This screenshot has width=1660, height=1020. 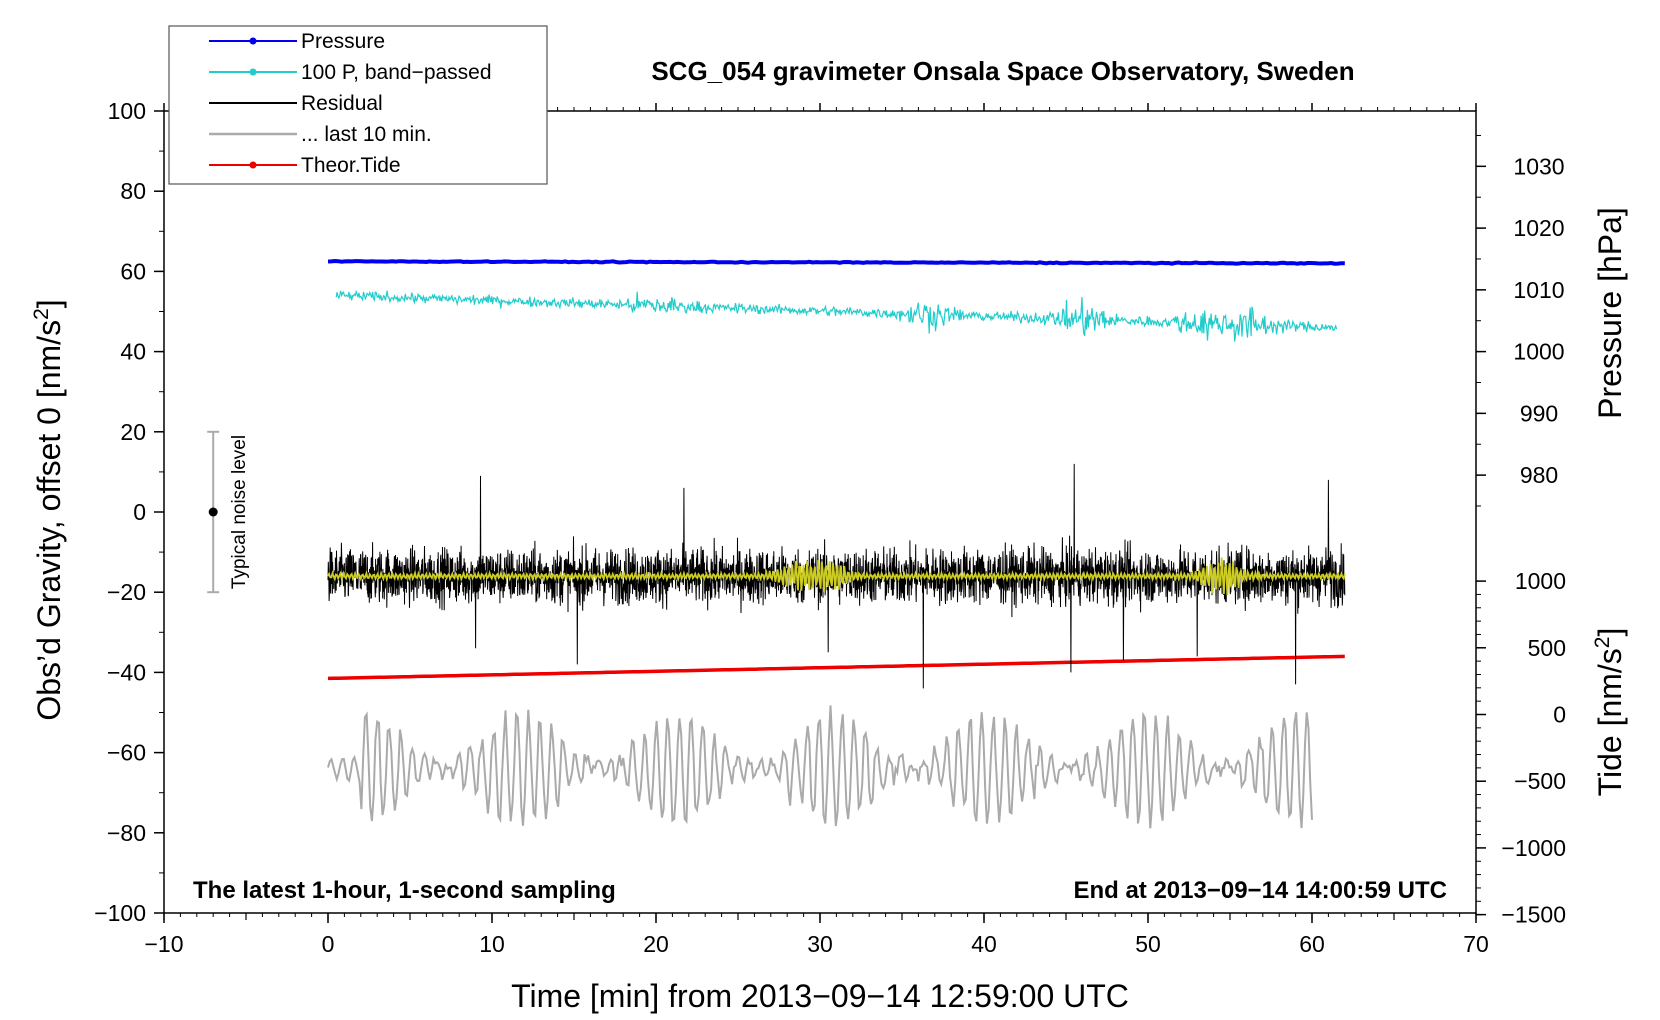 I want to click on x-axis-title: Time [min] from 2013−09−14 12:59:00 UTC, so click(x=820, y=996).